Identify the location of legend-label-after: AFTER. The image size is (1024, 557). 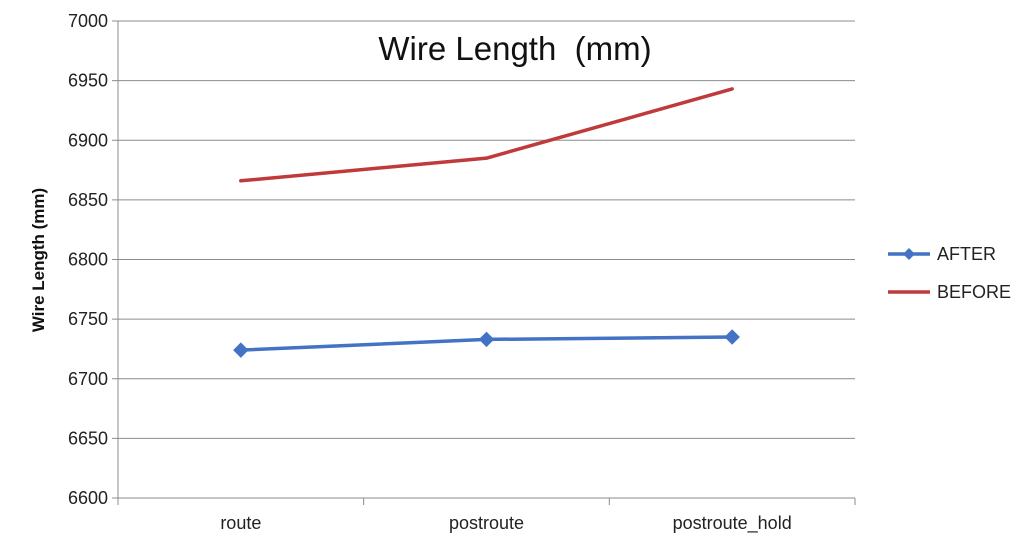
(966, 254).